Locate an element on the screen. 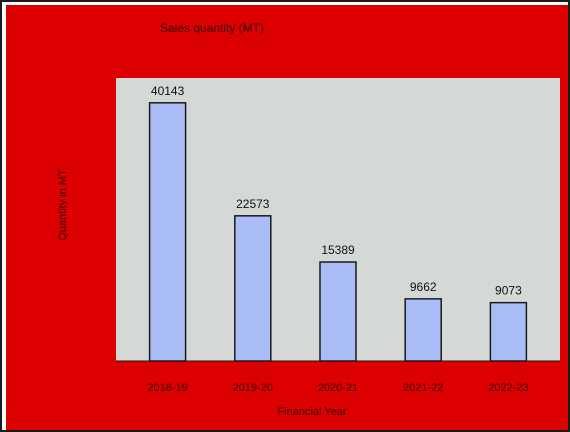  data-label-2020-21: 15389 is located at coordinates (338, 250).